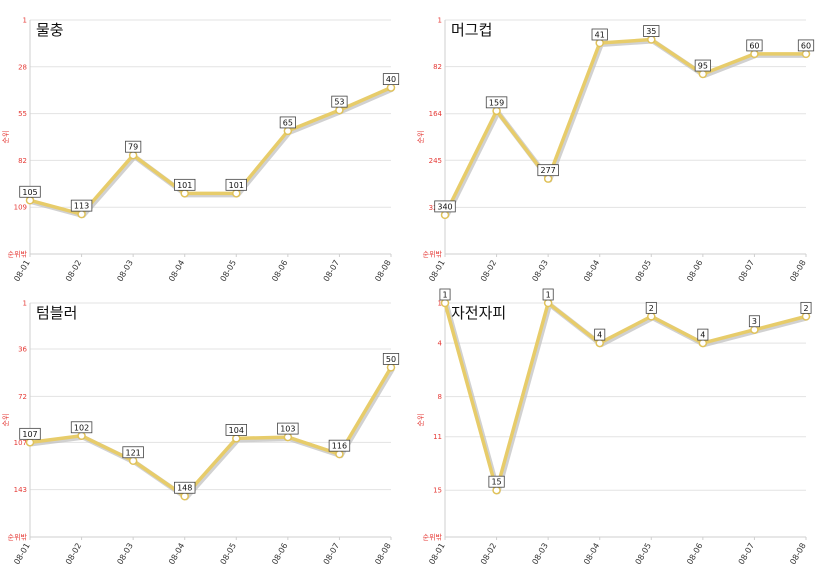 This screenshot has height=565, width=830. I want to click on data-label: 121, so click(133, 452).